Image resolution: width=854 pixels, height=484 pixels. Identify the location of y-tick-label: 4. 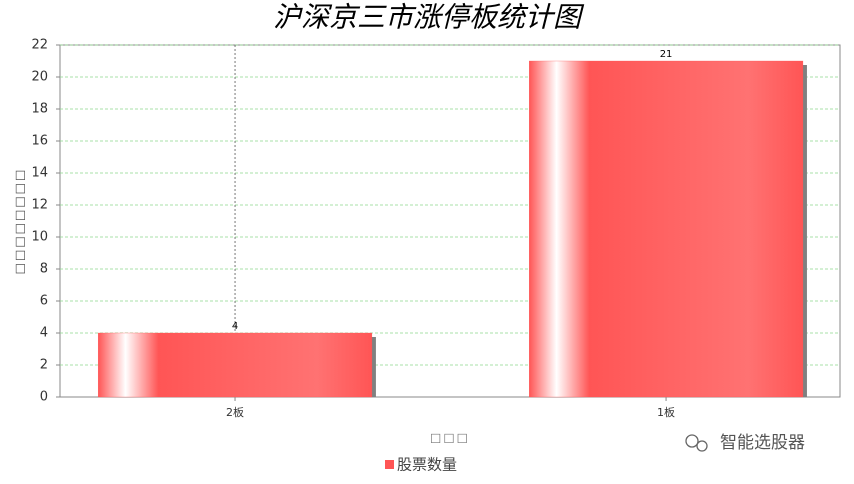
(44, 333).